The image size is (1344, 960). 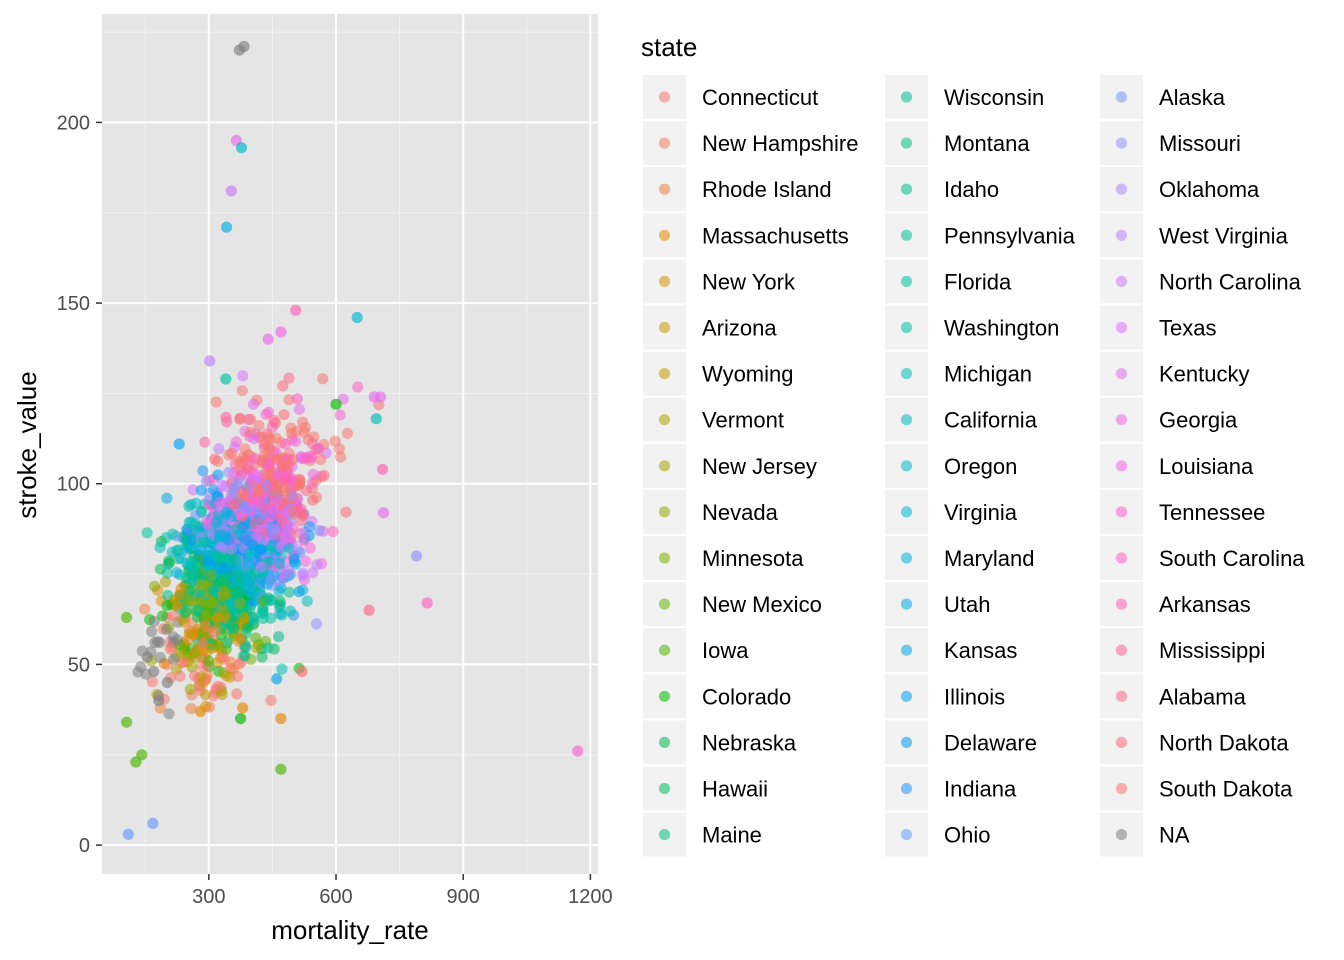 I want to click on legend-label: Florida, so click(x=978, y=281).